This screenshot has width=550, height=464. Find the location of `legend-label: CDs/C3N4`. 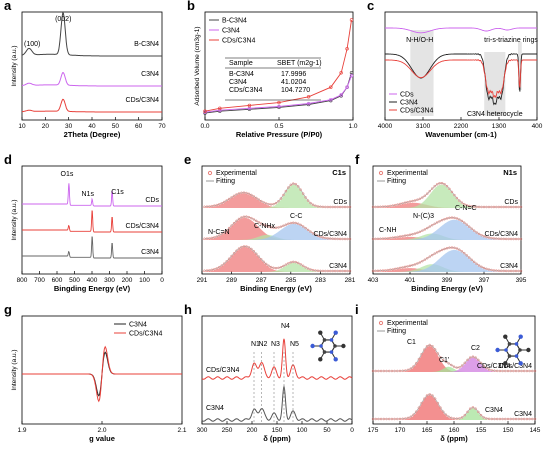

legend-label: CDs/C3N4 is located at coordinates (417, 111).